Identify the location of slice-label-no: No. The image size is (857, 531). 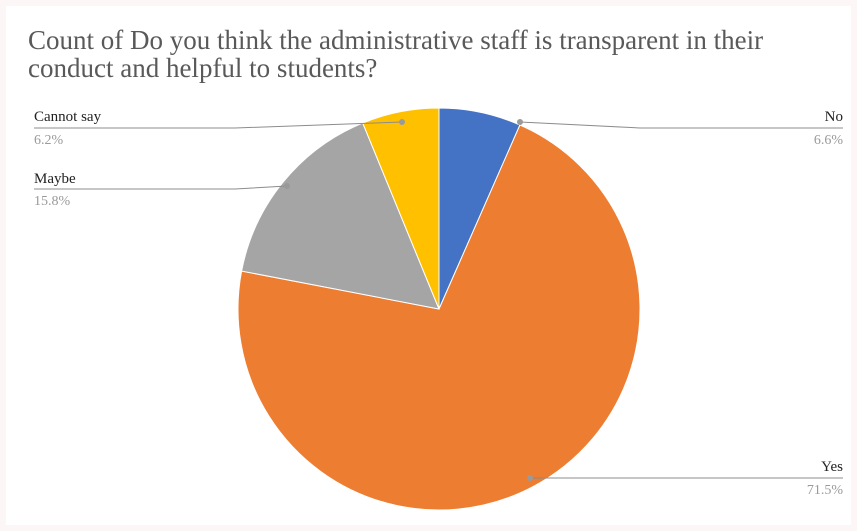
(834, 117).